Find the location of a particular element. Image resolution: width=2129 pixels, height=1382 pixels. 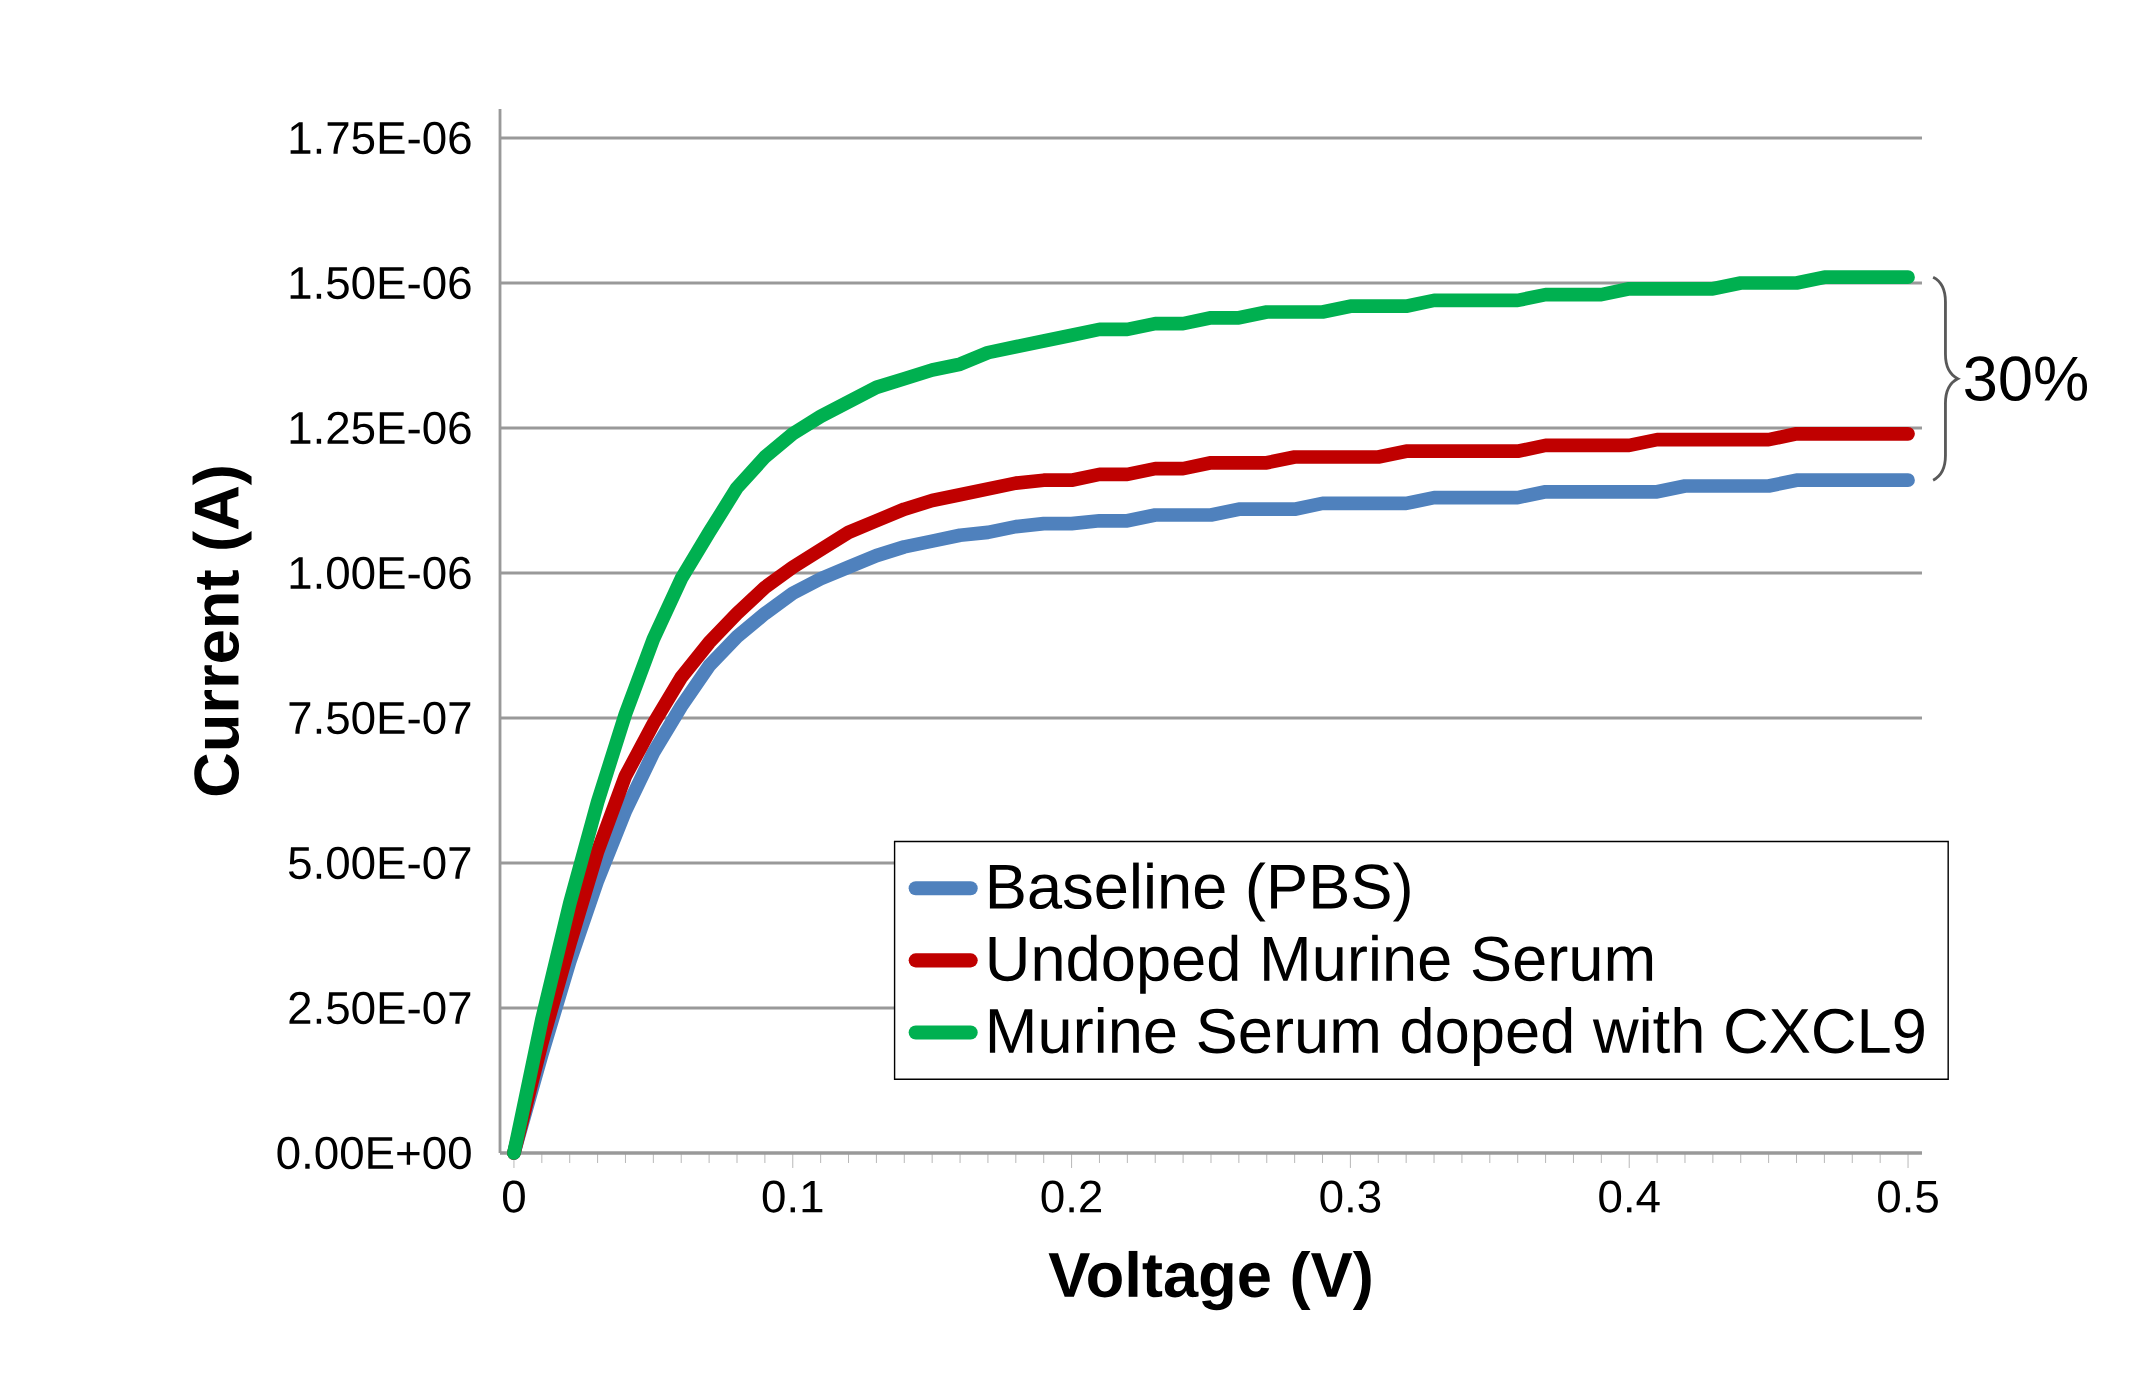

y-tick-label: 7.50E-07 is located at coordinates (380, 718).